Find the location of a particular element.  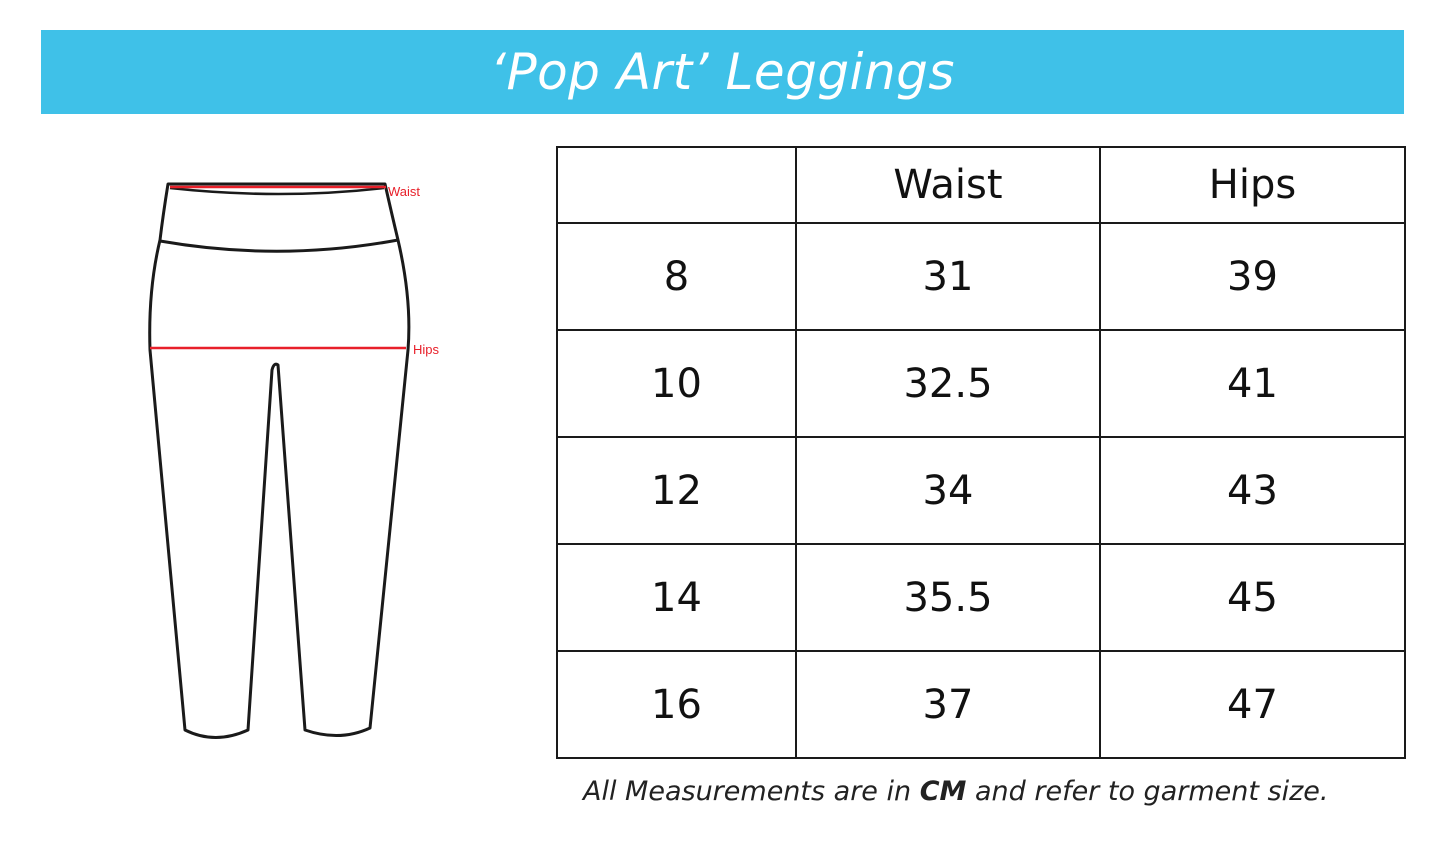

waist-cell: 31 is located at coordinates (948, 276).